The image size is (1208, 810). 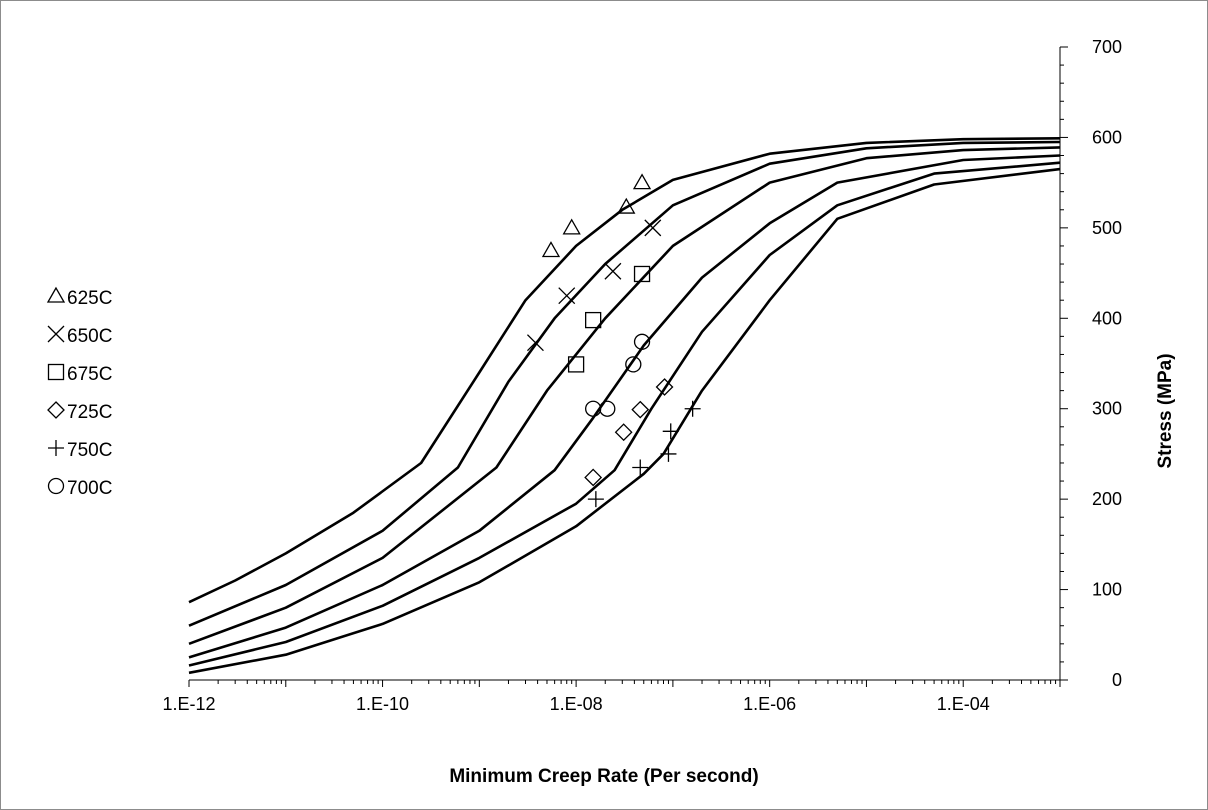 What do you see at coordinates (56, 410) in the screenshot?
I see `legend-marker-725c` at bounding box center [56, 410].